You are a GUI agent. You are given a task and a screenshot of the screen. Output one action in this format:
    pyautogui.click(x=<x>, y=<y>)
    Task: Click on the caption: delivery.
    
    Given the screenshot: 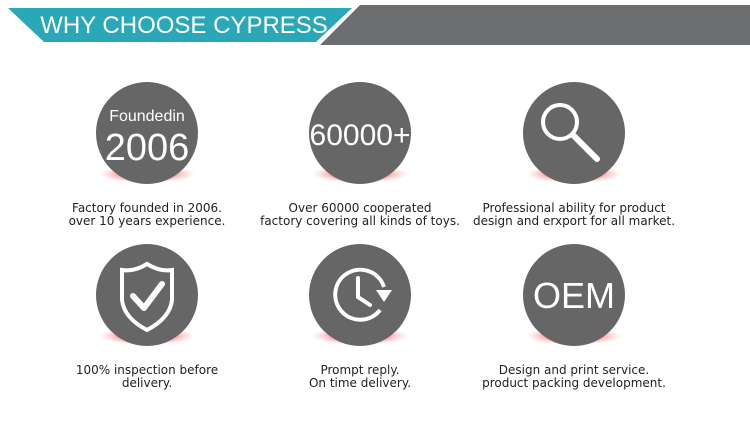 What is the action you would take?
    pyautogui.click(x=147, y=383)
    